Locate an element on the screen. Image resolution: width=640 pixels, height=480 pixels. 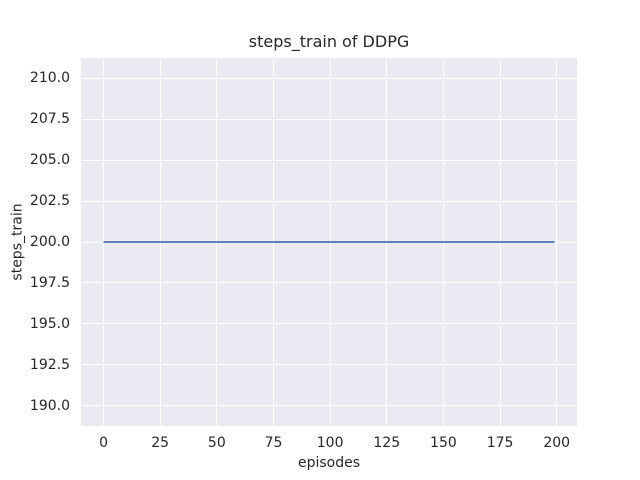
y-tick-label: 202.5 is located at coordinates (49, 201).